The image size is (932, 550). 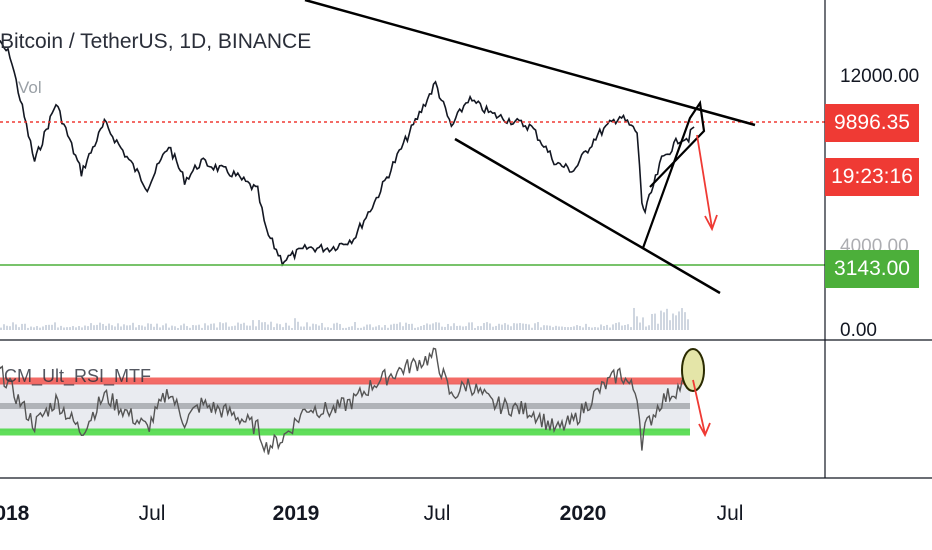 What do you see at coordinates (583, 513) in the screenshot?
I see `x-tick-2020: 2020` at bounding box center [583, 513].